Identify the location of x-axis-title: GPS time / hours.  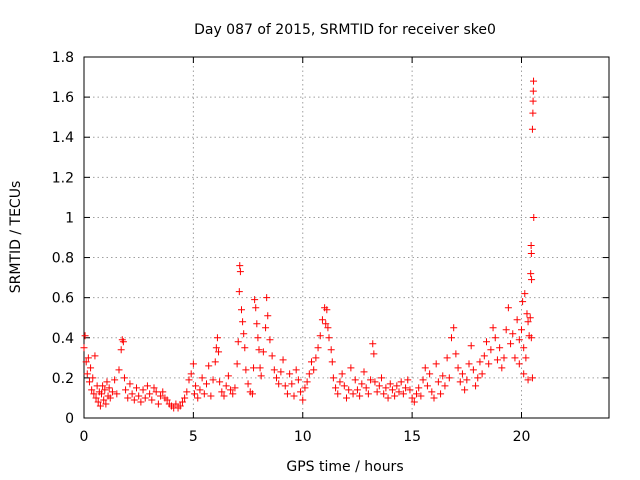
(344, 467).